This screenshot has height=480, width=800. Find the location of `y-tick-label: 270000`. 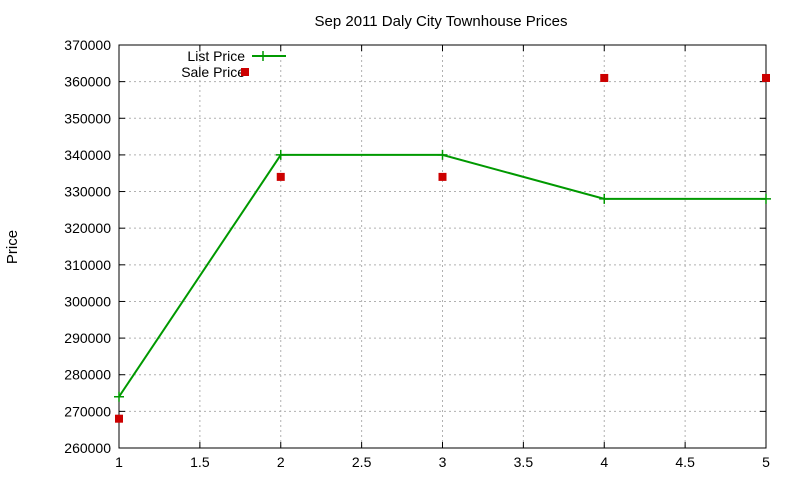

y-tick-label: 270000 is located at coordinates (87, 411).